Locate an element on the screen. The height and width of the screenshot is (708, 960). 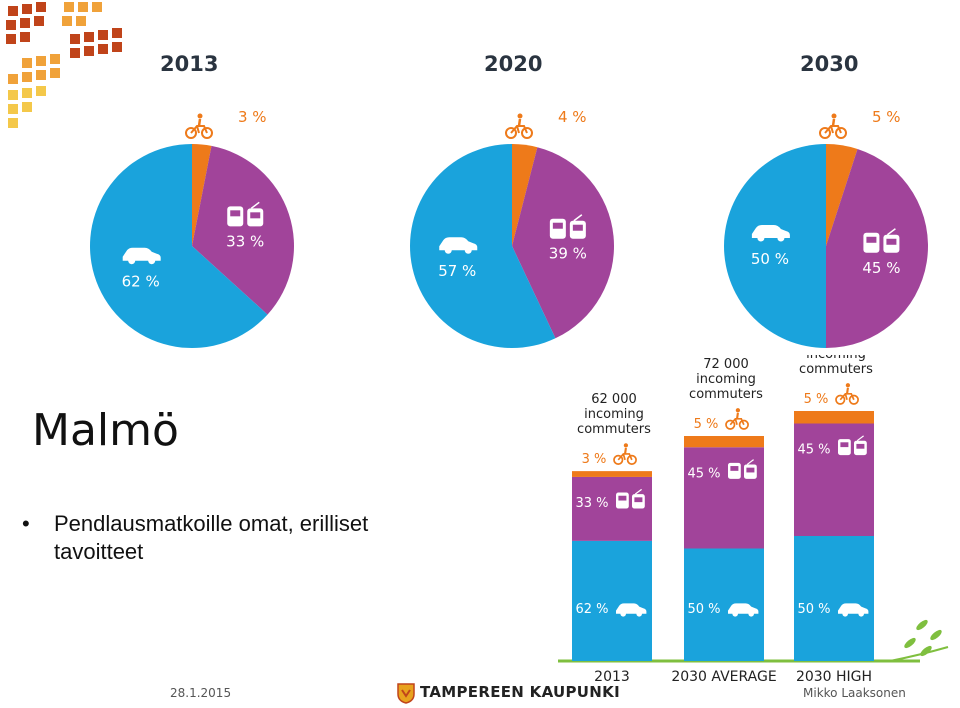
bar-total-label: 62 000 is located at coordinates (614, 399).